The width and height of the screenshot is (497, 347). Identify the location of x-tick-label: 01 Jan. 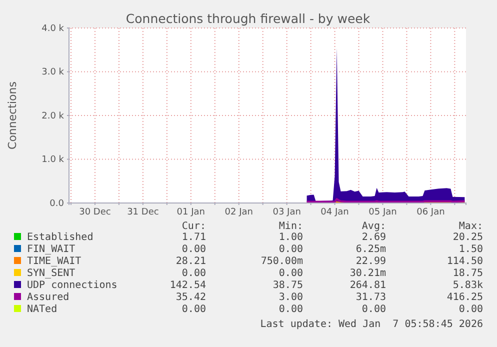
(190, 212).